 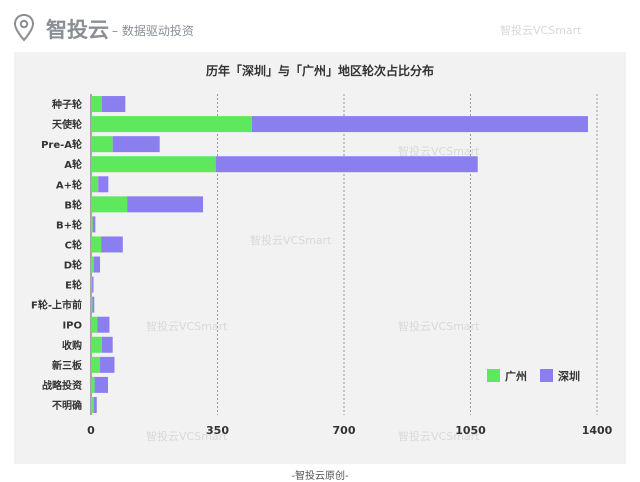 I want to click on brand-tagline: – 数据驱动投资, so click(x=153, y=31).